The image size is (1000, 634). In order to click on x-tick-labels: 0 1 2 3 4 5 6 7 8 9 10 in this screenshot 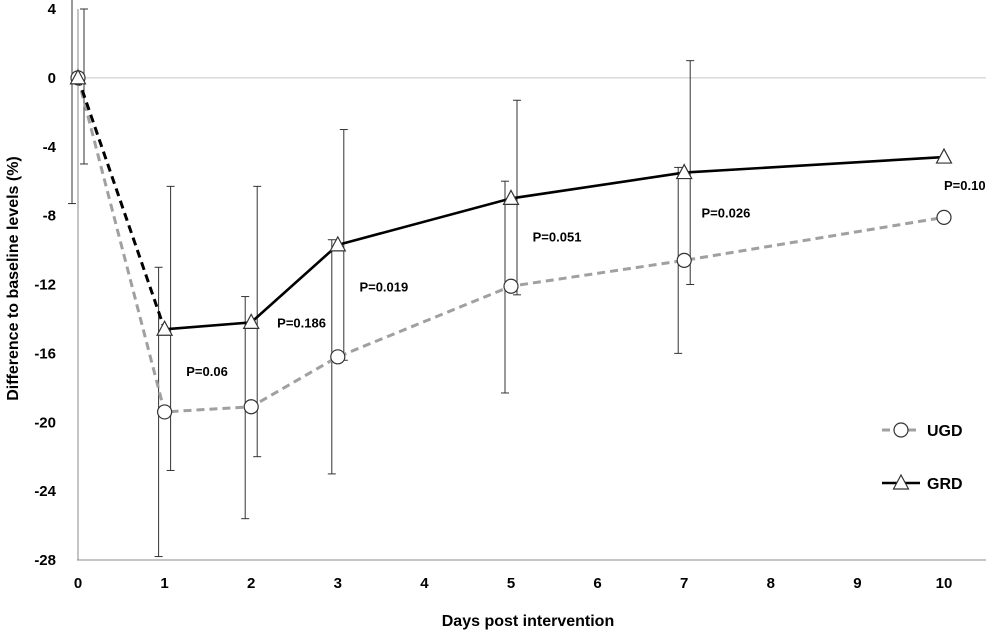, I will do `click(513, 583)`.